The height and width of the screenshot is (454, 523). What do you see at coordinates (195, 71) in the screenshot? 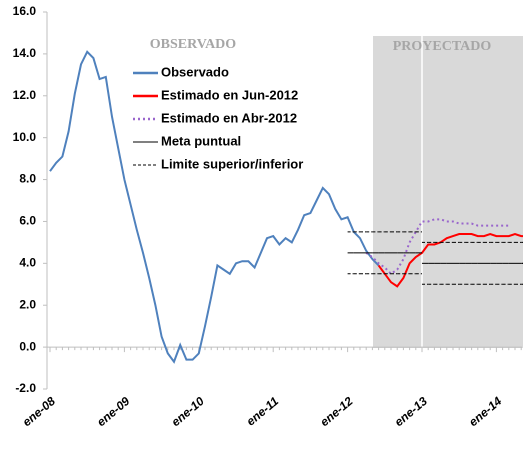
I see `legend-label: Observado` at bounding box center [195, 71].